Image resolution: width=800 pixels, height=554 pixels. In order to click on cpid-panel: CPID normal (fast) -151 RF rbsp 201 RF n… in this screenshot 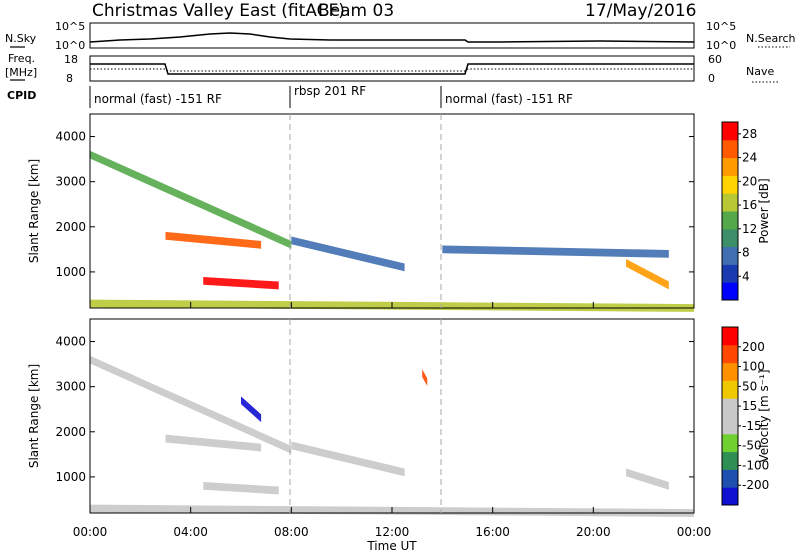, I will do `click(290, 96)`.